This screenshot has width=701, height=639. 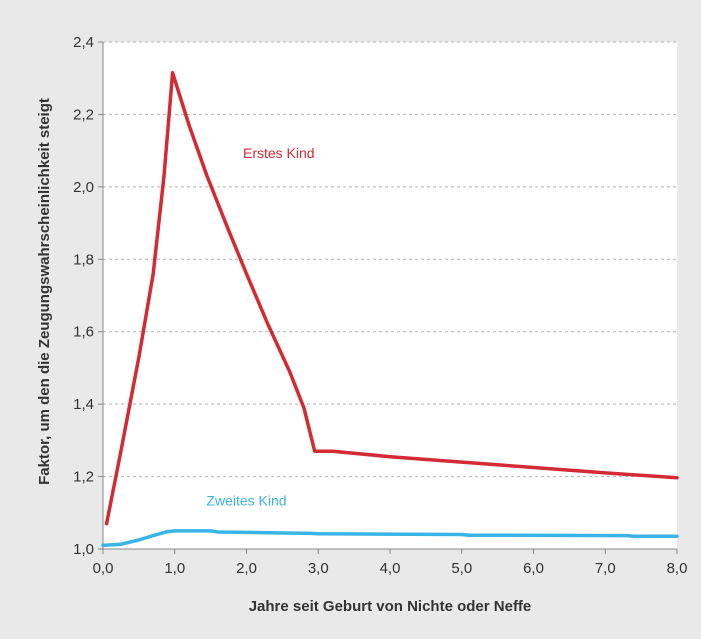 I want to click on x-axis-ticks: 0,0 1,0 2,0 3,0 4,0 5,0 6,0 7,0 8,0, so click(x=390, y=563).